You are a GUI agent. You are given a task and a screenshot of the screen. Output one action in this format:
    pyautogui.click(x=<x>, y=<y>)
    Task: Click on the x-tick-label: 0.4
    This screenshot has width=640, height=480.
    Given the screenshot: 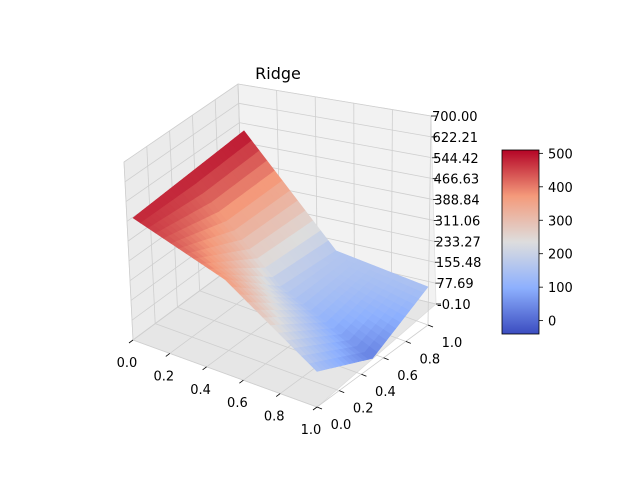 What is the action you would take?
    pyautogui.click(x=200, y=390)
    